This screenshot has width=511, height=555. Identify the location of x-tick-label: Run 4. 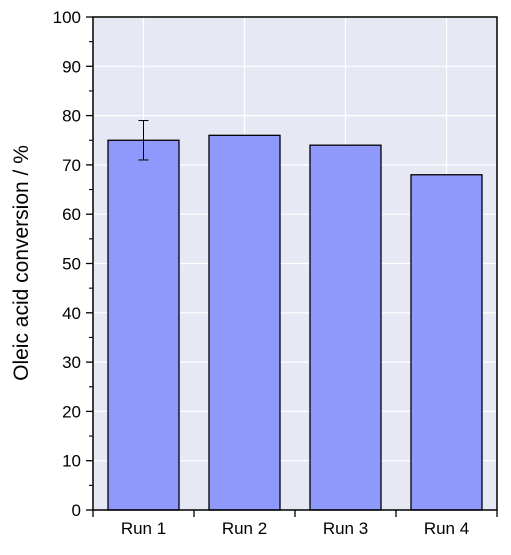
(446, 528).